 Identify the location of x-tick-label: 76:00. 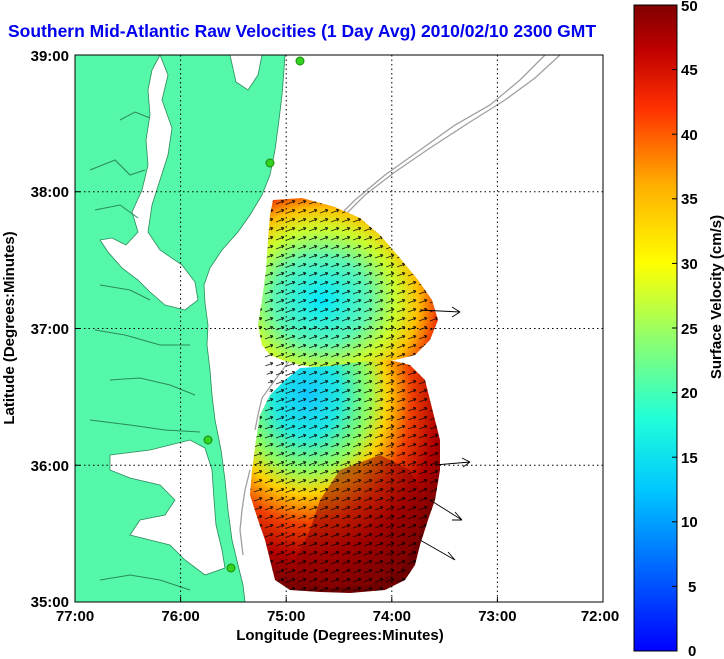
(180, 616).